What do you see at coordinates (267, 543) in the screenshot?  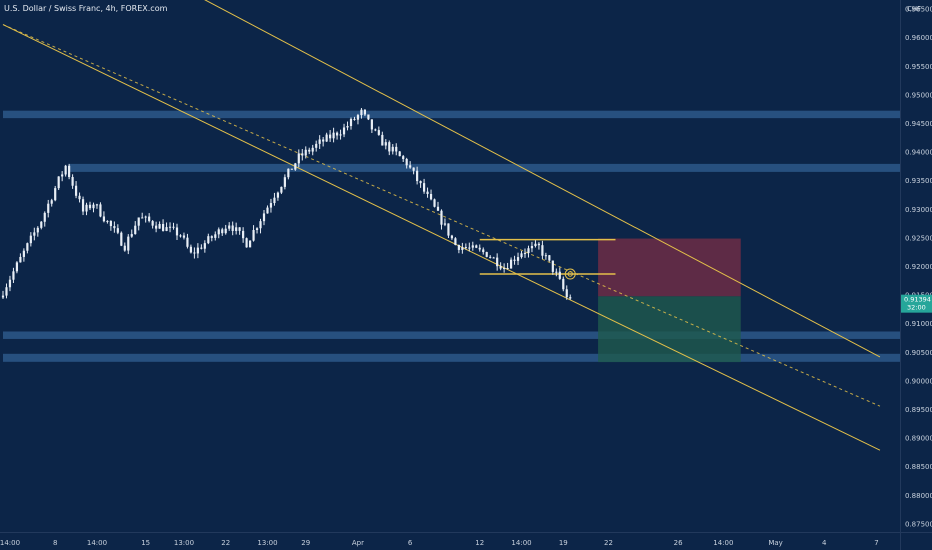 I see `time-tick-label: 13:00` at bounding box center [267, 543].